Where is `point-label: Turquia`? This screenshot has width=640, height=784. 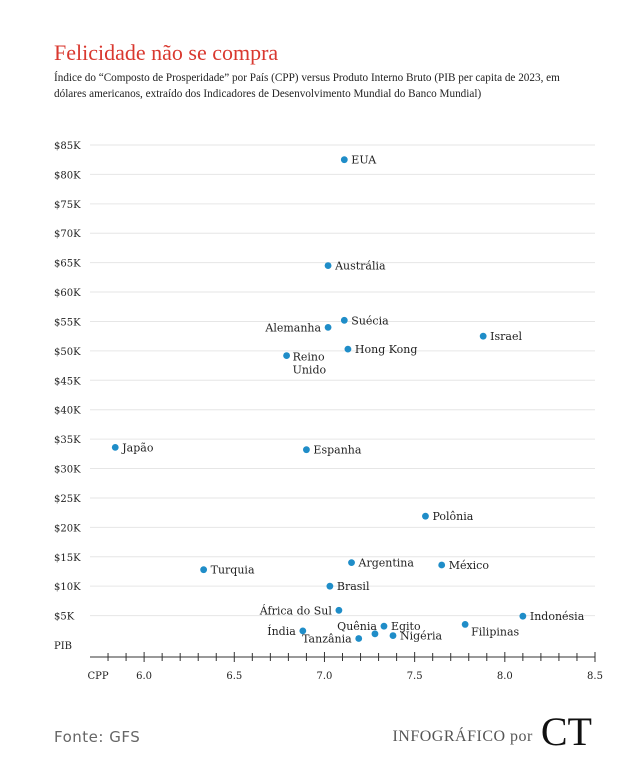
point-label: Turquia is located at coordinates (233, 570).